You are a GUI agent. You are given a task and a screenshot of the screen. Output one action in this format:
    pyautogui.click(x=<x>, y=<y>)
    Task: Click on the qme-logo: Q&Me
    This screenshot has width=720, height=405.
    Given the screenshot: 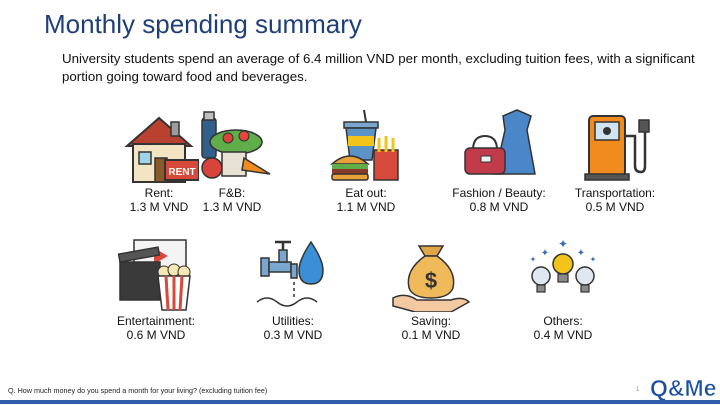 What is the action you would take?
    pyautogui.click(x=683, y=388)
    